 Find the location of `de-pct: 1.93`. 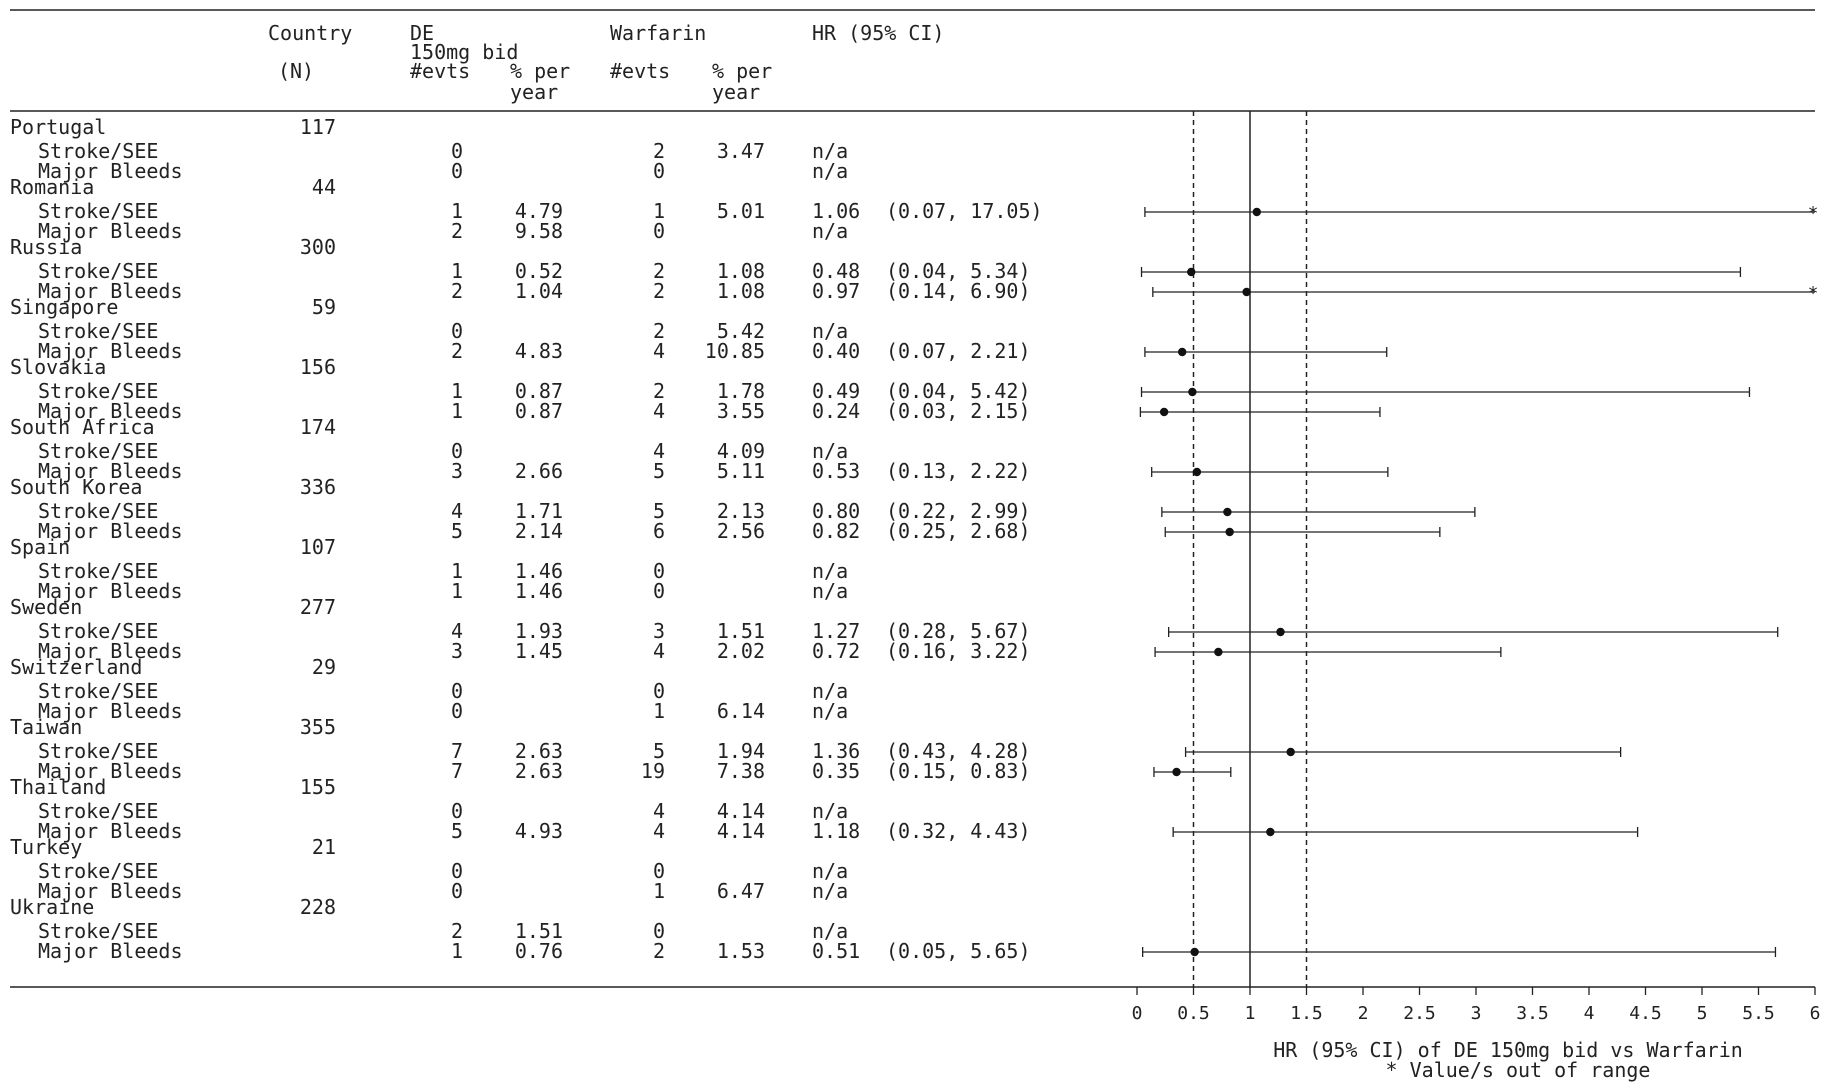

de-pct: 1.93 is located at coordinates (539, 631).